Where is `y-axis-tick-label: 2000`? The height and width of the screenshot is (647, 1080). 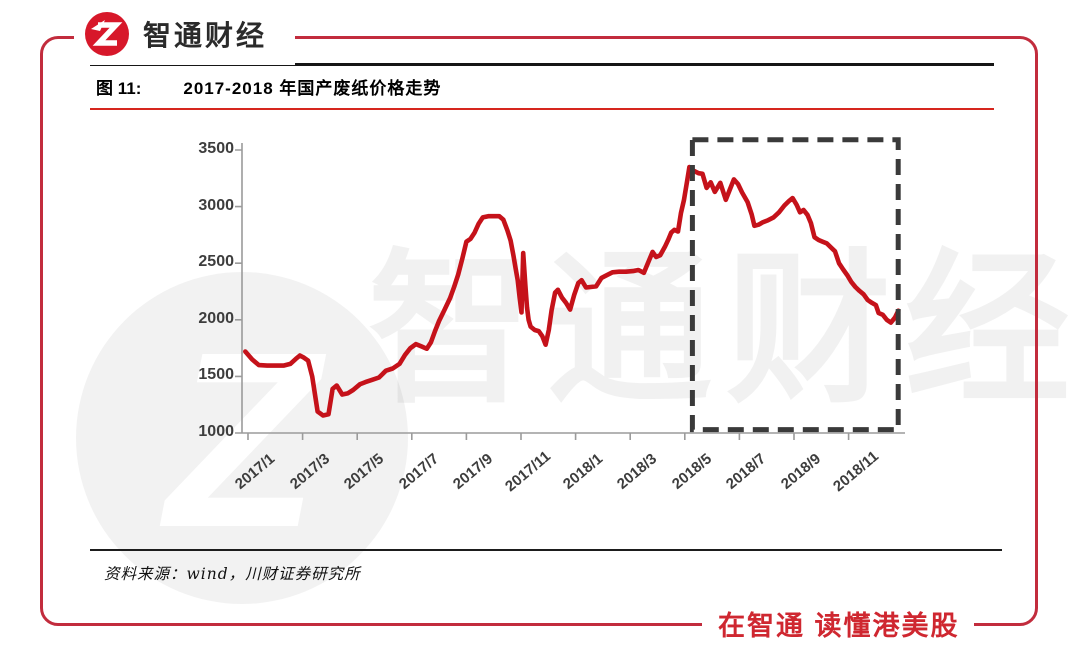
y-axis-tick-label: 2000 is located at coordinates (216, 318).